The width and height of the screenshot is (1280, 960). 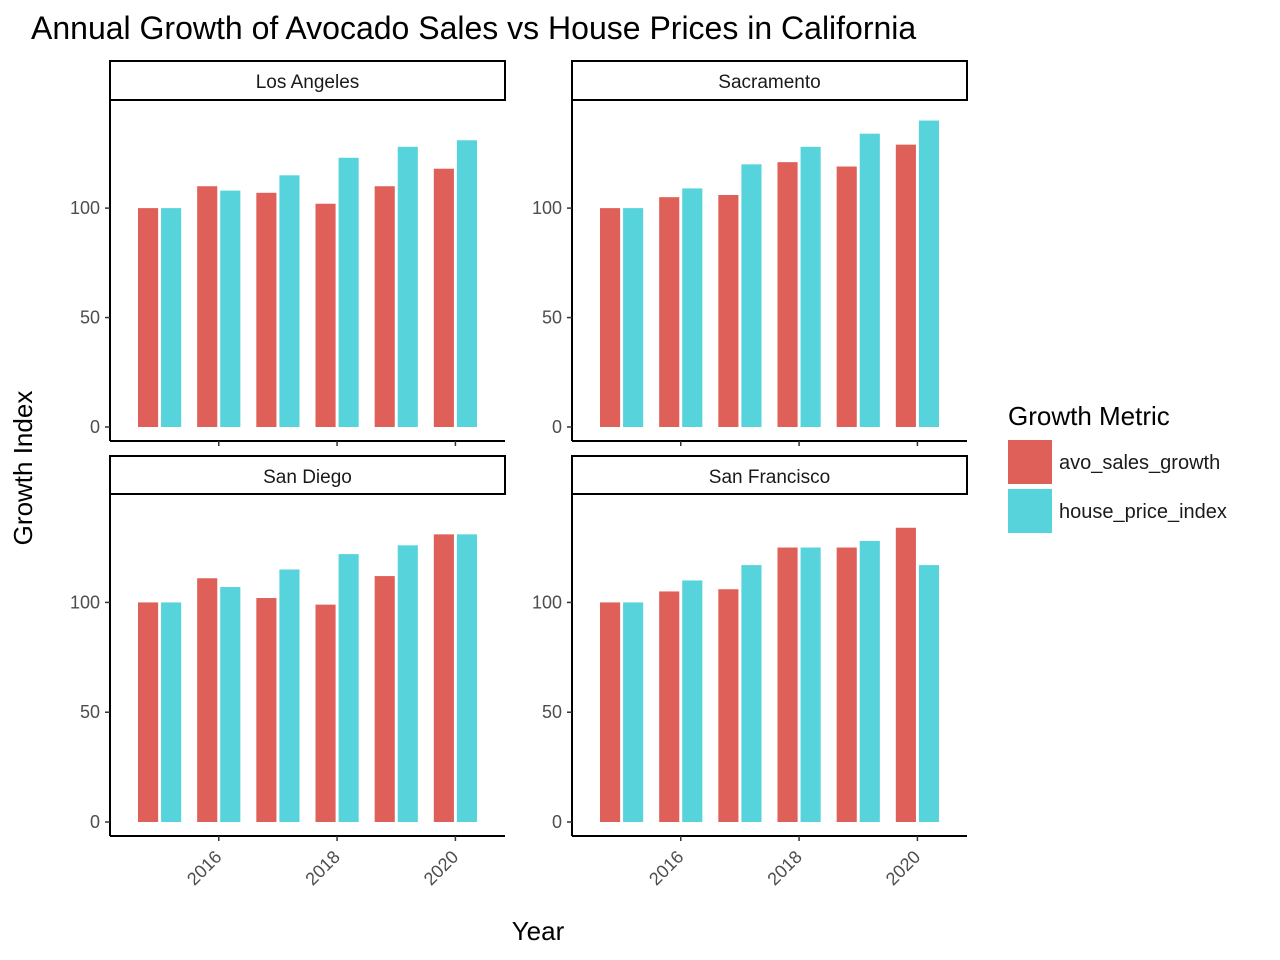 What do you see at coordinates (784, 868) in the screenshot?
I see `x-tick-label-san-francisco-2018: 2018` at bounding box center [784, 868].